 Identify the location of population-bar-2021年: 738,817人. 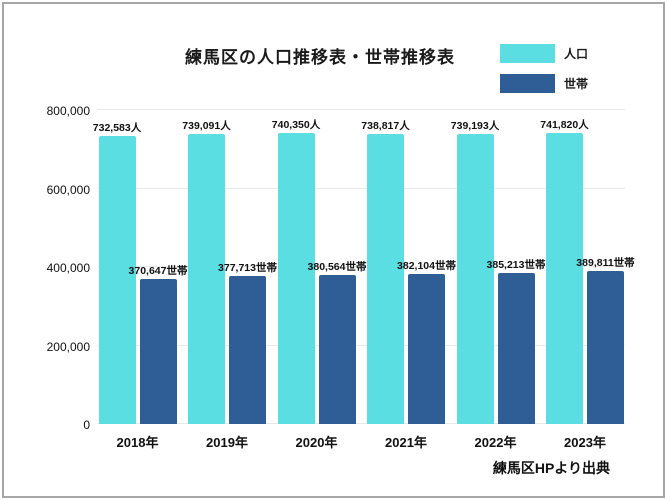
(385, 272).